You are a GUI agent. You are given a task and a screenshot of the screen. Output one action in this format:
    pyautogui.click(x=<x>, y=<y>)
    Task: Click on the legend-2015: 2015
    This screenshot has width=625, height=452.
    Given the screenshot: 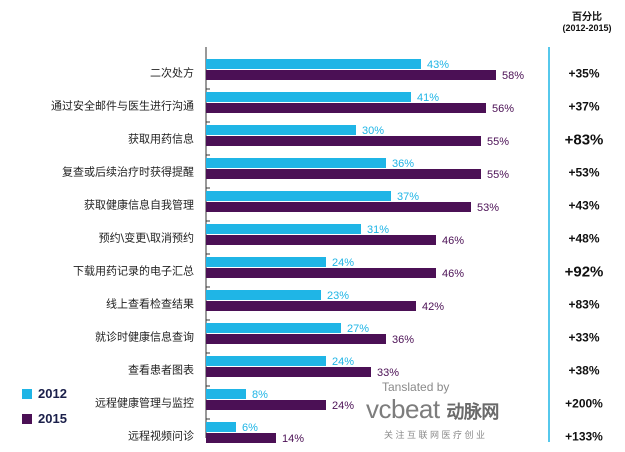 What is the action you would take?
    pyautogui.click(x=44, y=418)
    